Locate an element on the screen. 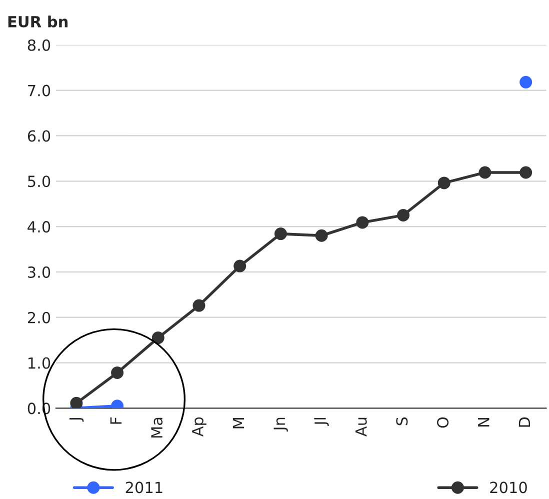 The image size is (549, 499). y-tick-label: 1.0 is located at coordinates (39, 363).